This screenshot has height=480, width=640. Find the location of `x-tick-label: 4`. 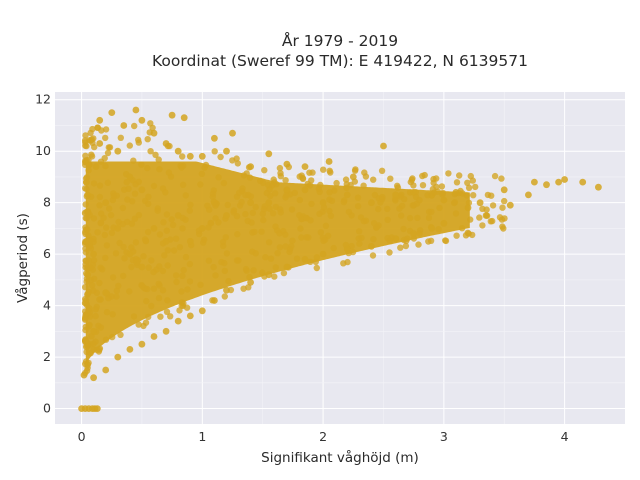

x-tick-label: 4 is located at coordinates (565, 436).